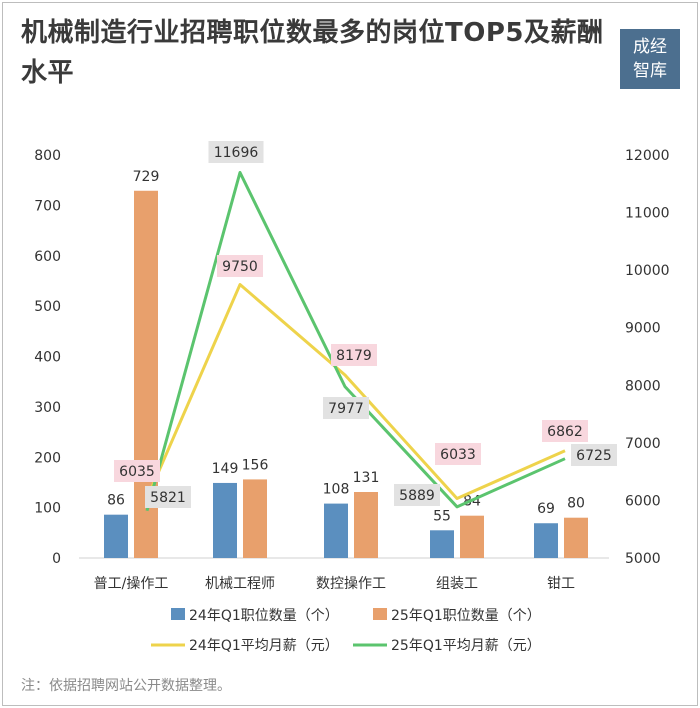 This screenshot has width=700, height=708. Describe the element at coordinates (126, 686) in the screenshot. I see `source-note: 注：依据招聘网站公开数据整理。` at that location.